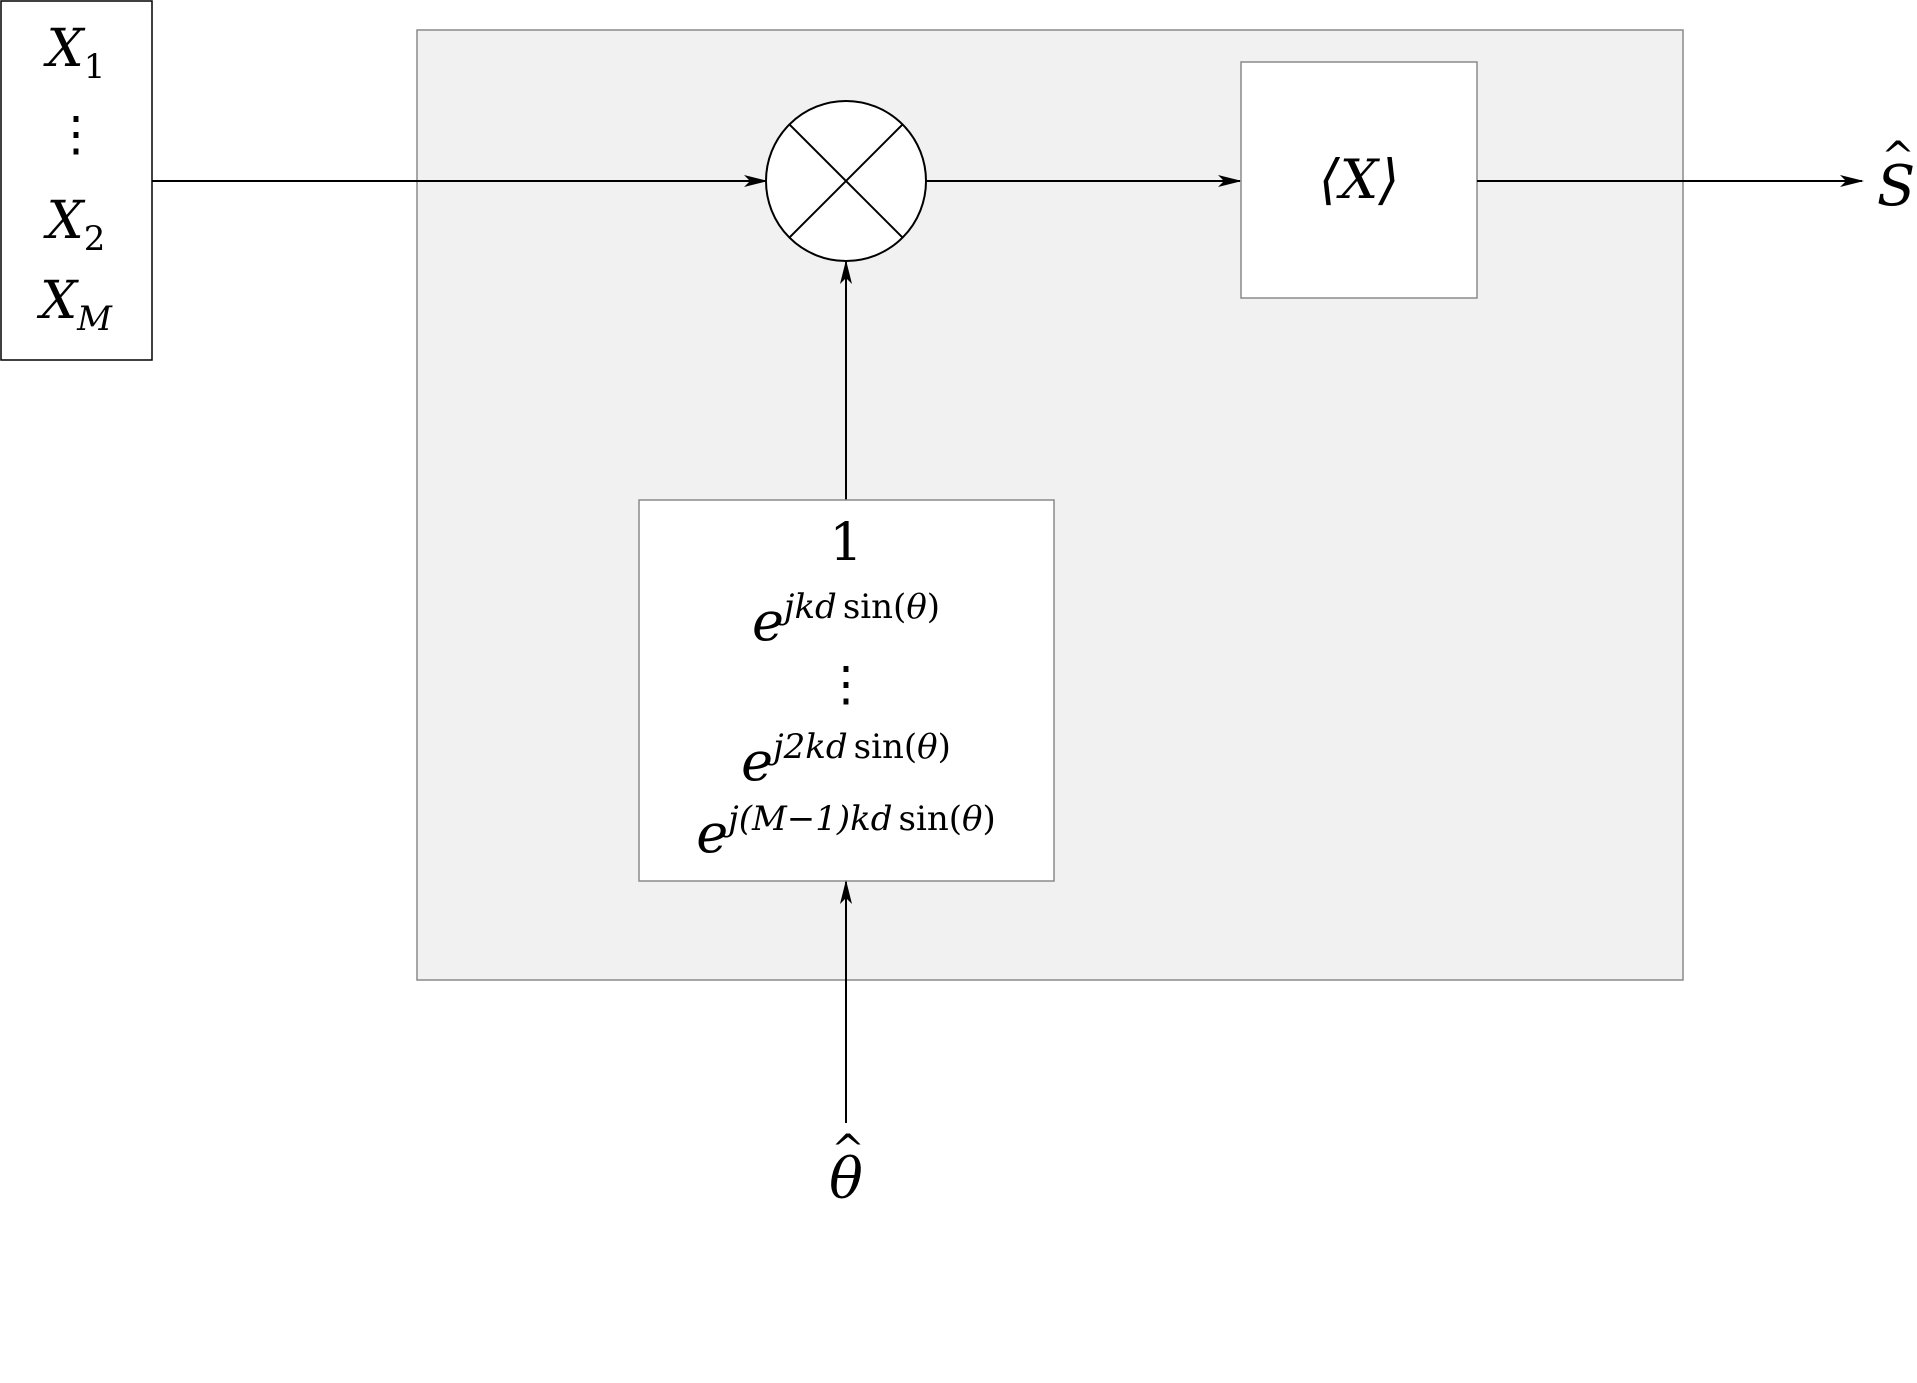 This screenshot has width=1917, height=1383. I want to click on average-block: ⟨X⟩, so click(1359, 180).